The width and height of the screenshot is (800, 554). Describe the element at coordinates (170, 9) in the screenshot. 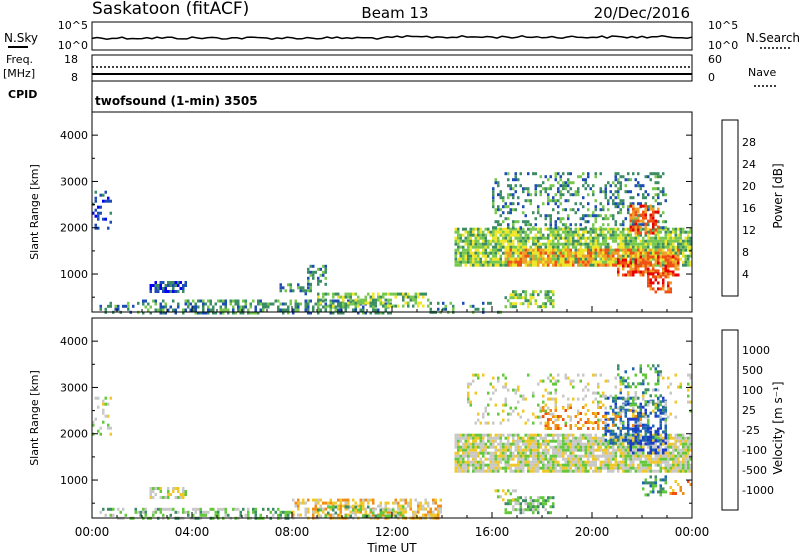

I see `station-title: Saskatoon (fitACF)` at that location.